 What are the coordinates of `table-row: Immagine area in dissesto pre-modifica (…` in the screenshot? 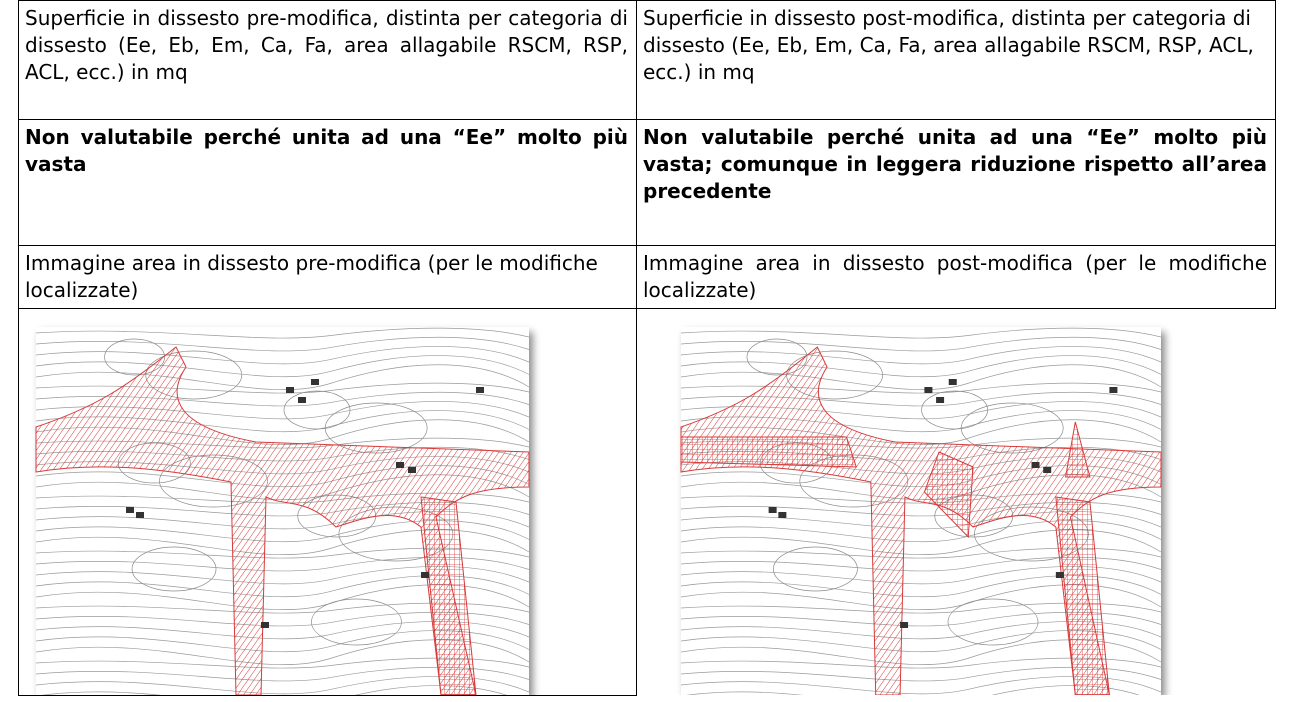 It's located at (647, 277).